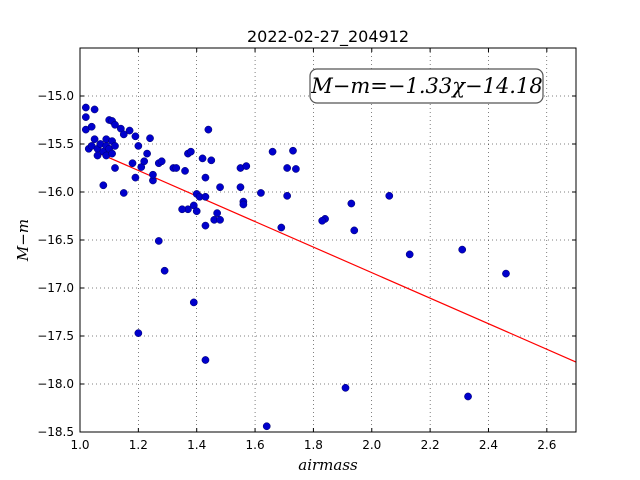 The image size is (640, 480). I want to click on x-tick-label: 1.8, so click(313, 445).